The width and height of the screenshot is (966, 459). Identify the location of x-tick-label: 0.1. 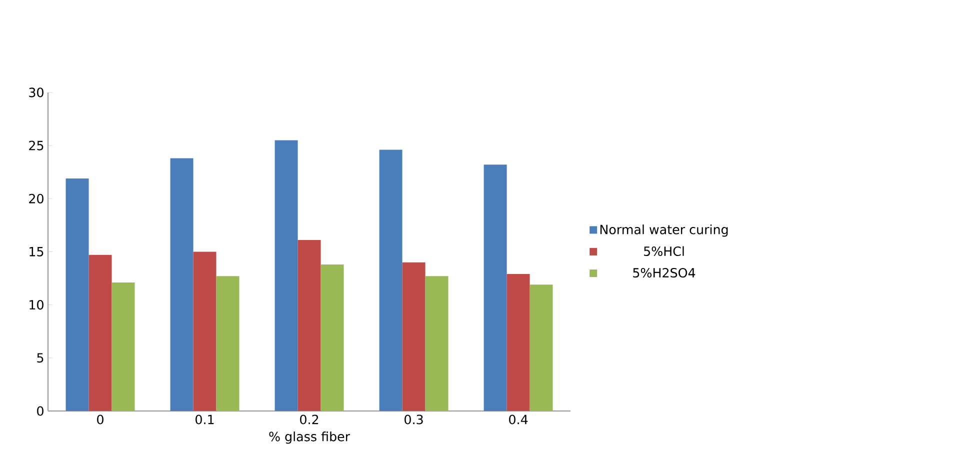
(205, 419).